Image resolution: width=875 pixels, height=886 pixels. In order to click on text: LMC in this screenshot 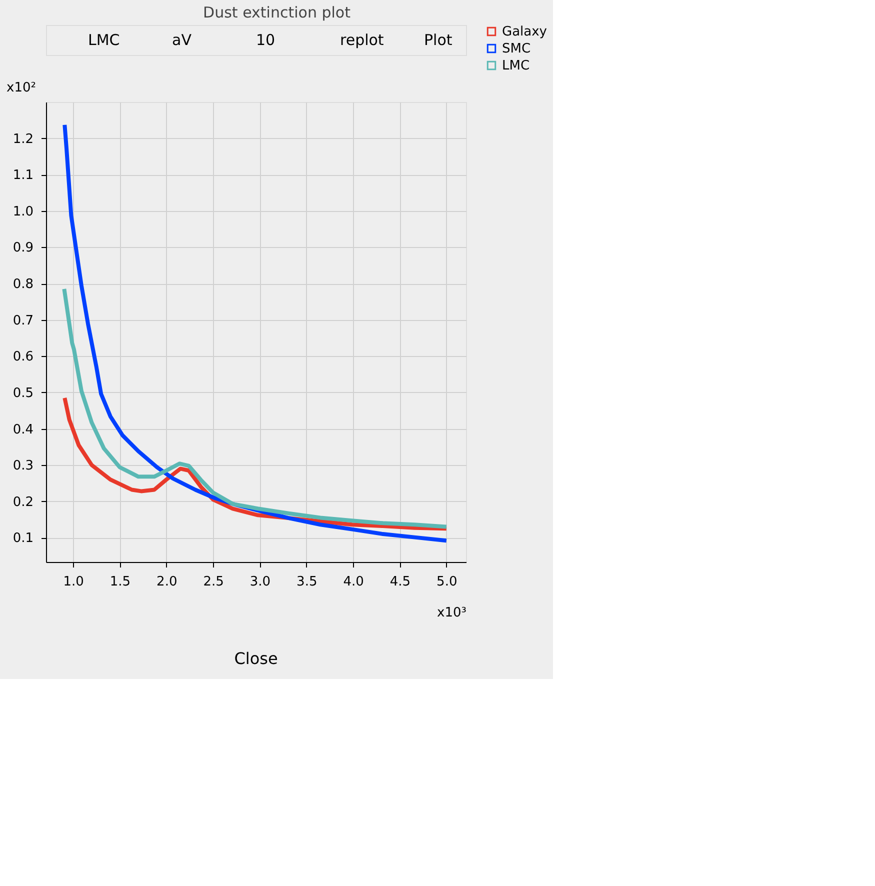, I will do `click(104, 40)`.